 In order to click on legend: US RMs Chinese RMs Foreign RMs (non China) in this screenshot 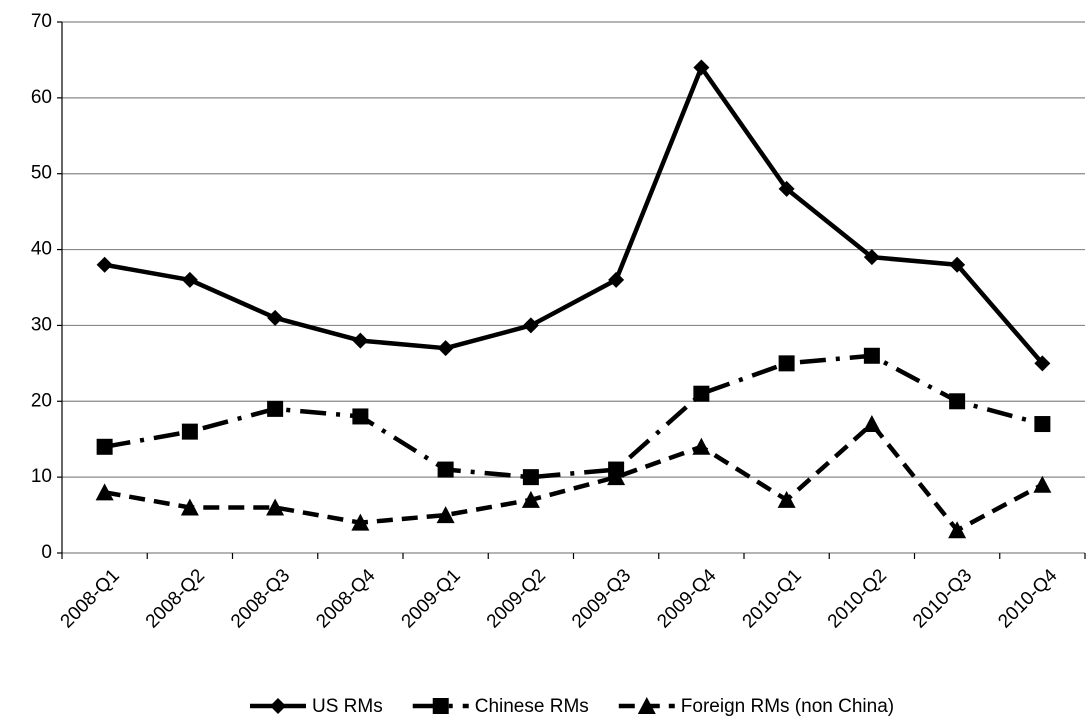, I will do `click(572, 706)`.